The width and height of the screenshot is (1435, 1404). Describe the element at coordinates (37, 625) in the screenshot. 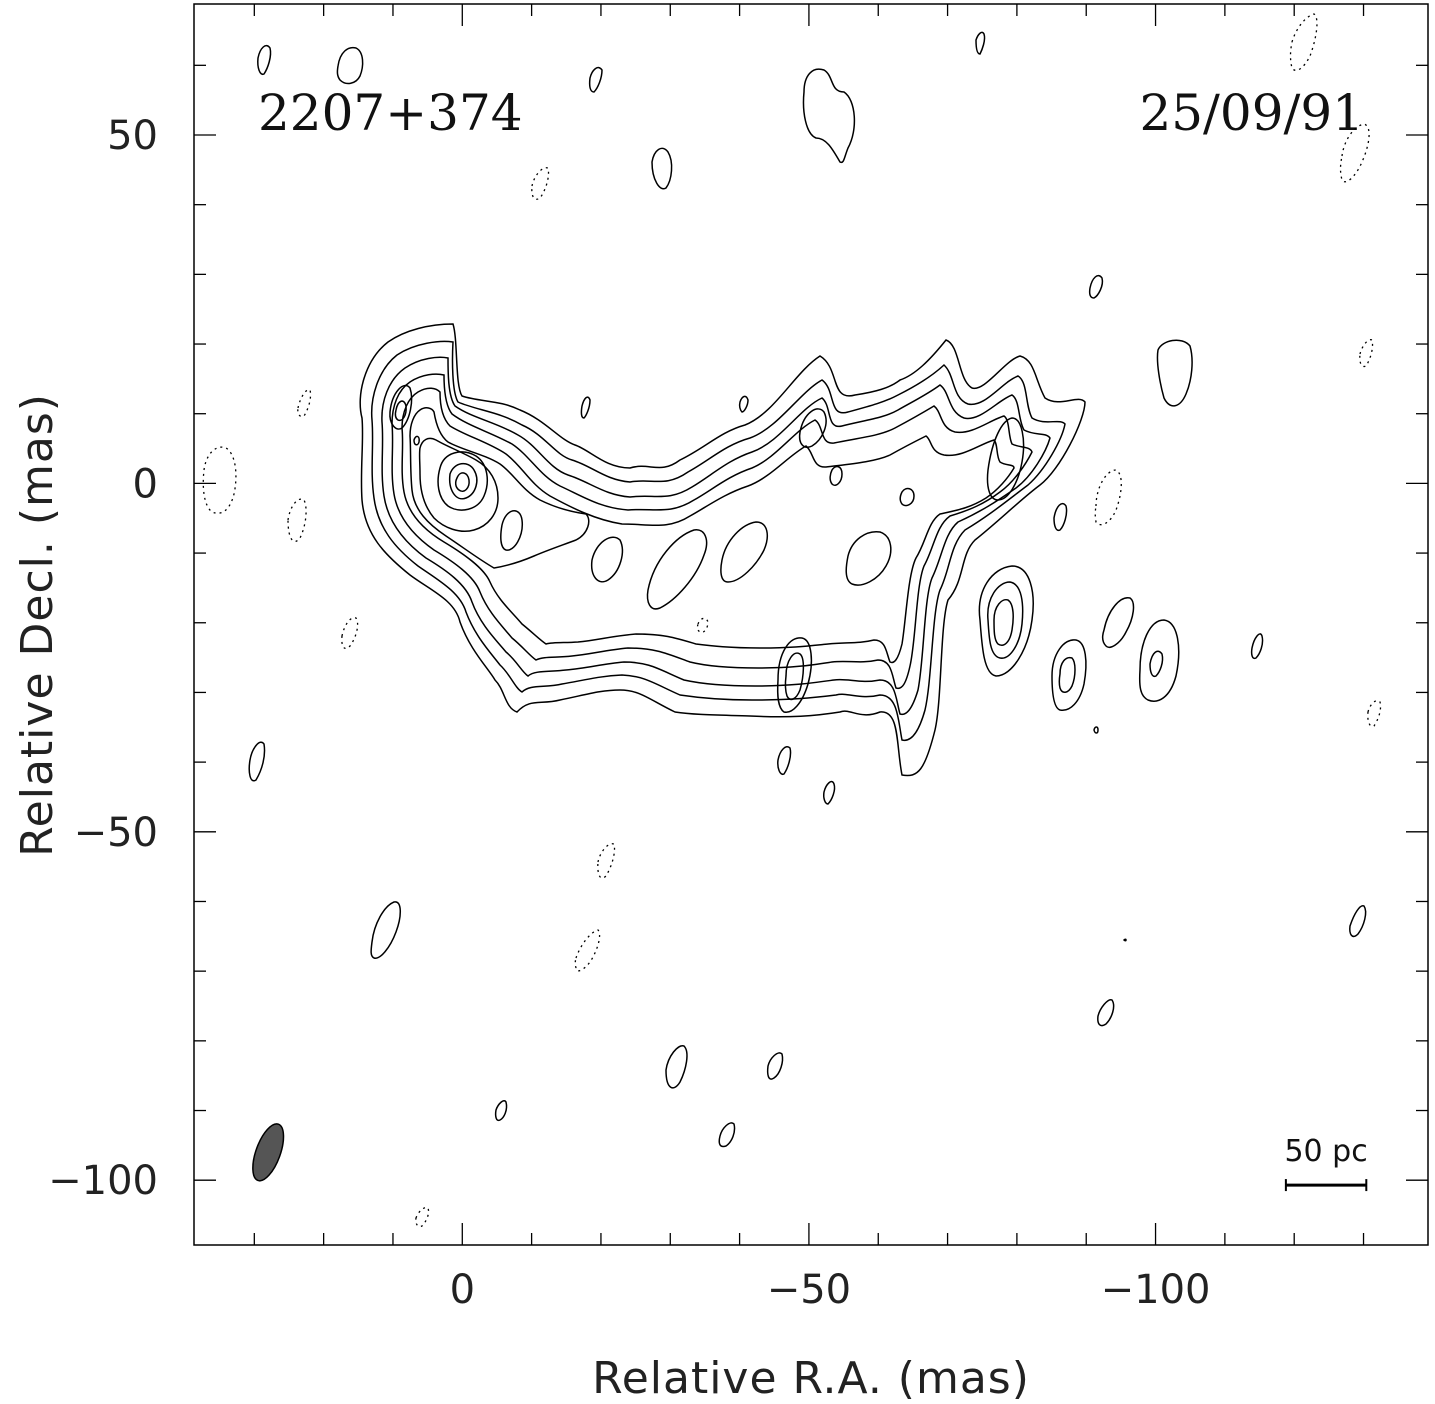

I see `y-axis-label: Relative Decl. (mas)` at that location.